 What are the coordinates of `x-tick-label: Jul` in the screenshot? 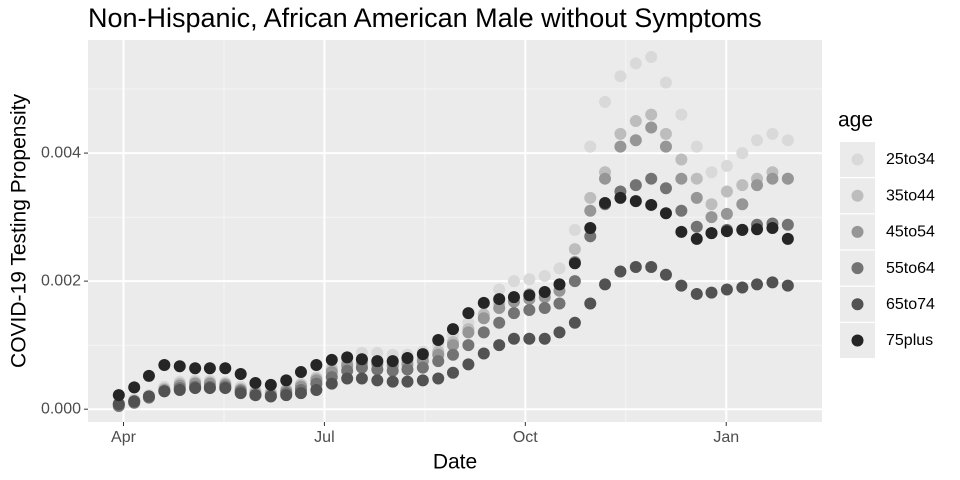 It's located at (324, 437).